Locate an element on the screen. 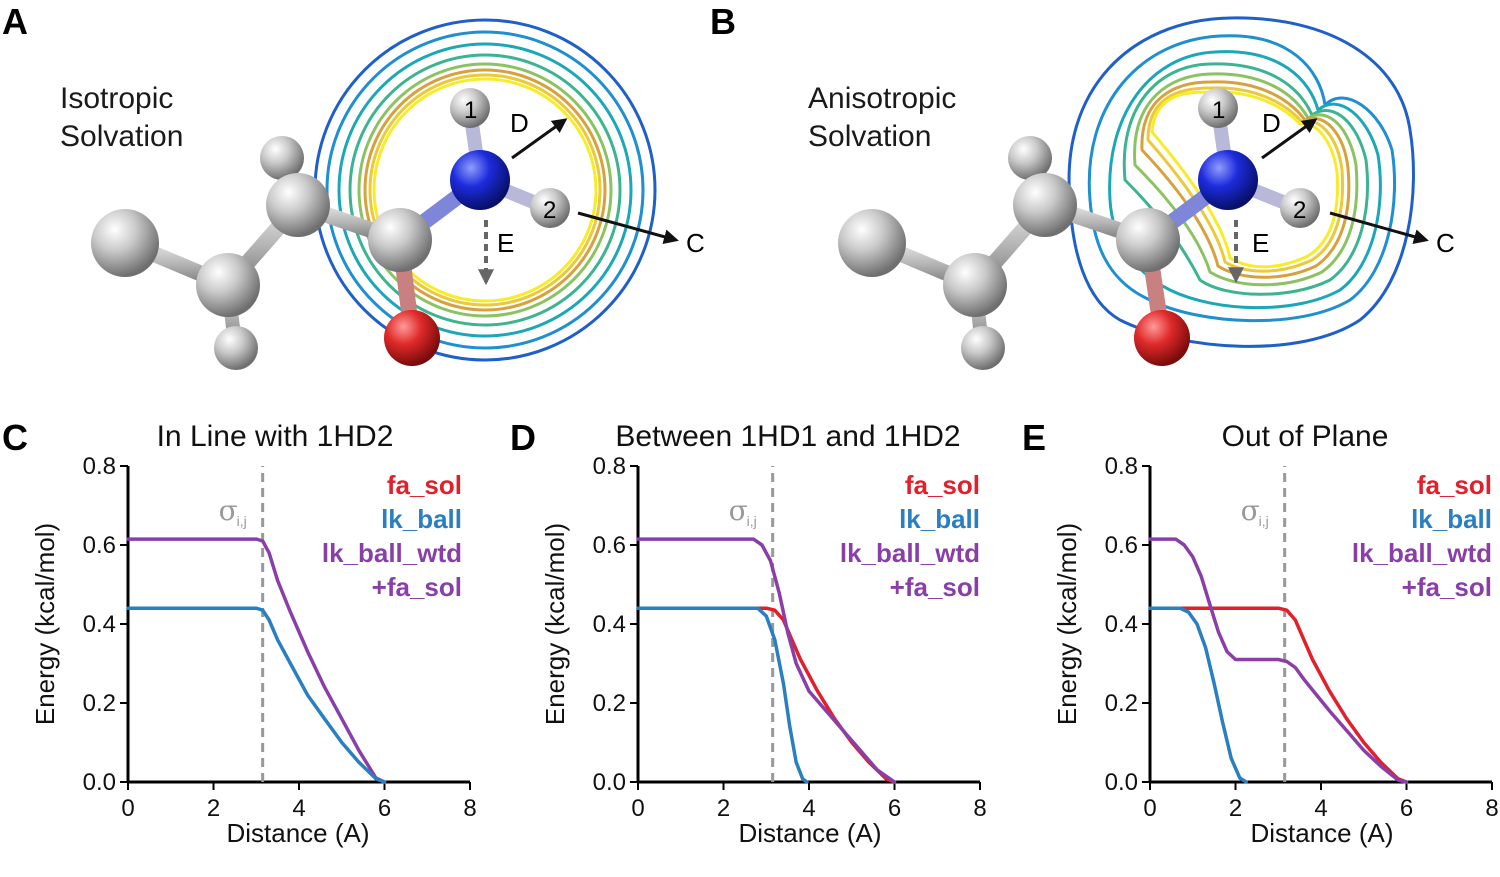 This screenshot has height=877, width=1500. y-tick-label: 0.8 is located at coordinates (99, 466).